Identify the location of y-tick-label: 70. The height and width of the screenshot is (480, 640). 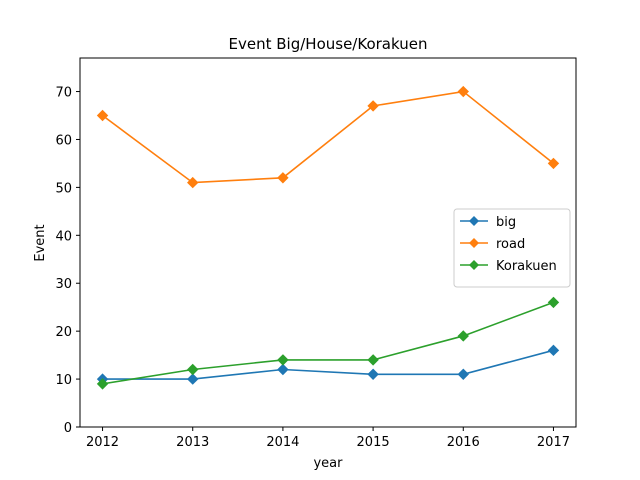
(63, 93).